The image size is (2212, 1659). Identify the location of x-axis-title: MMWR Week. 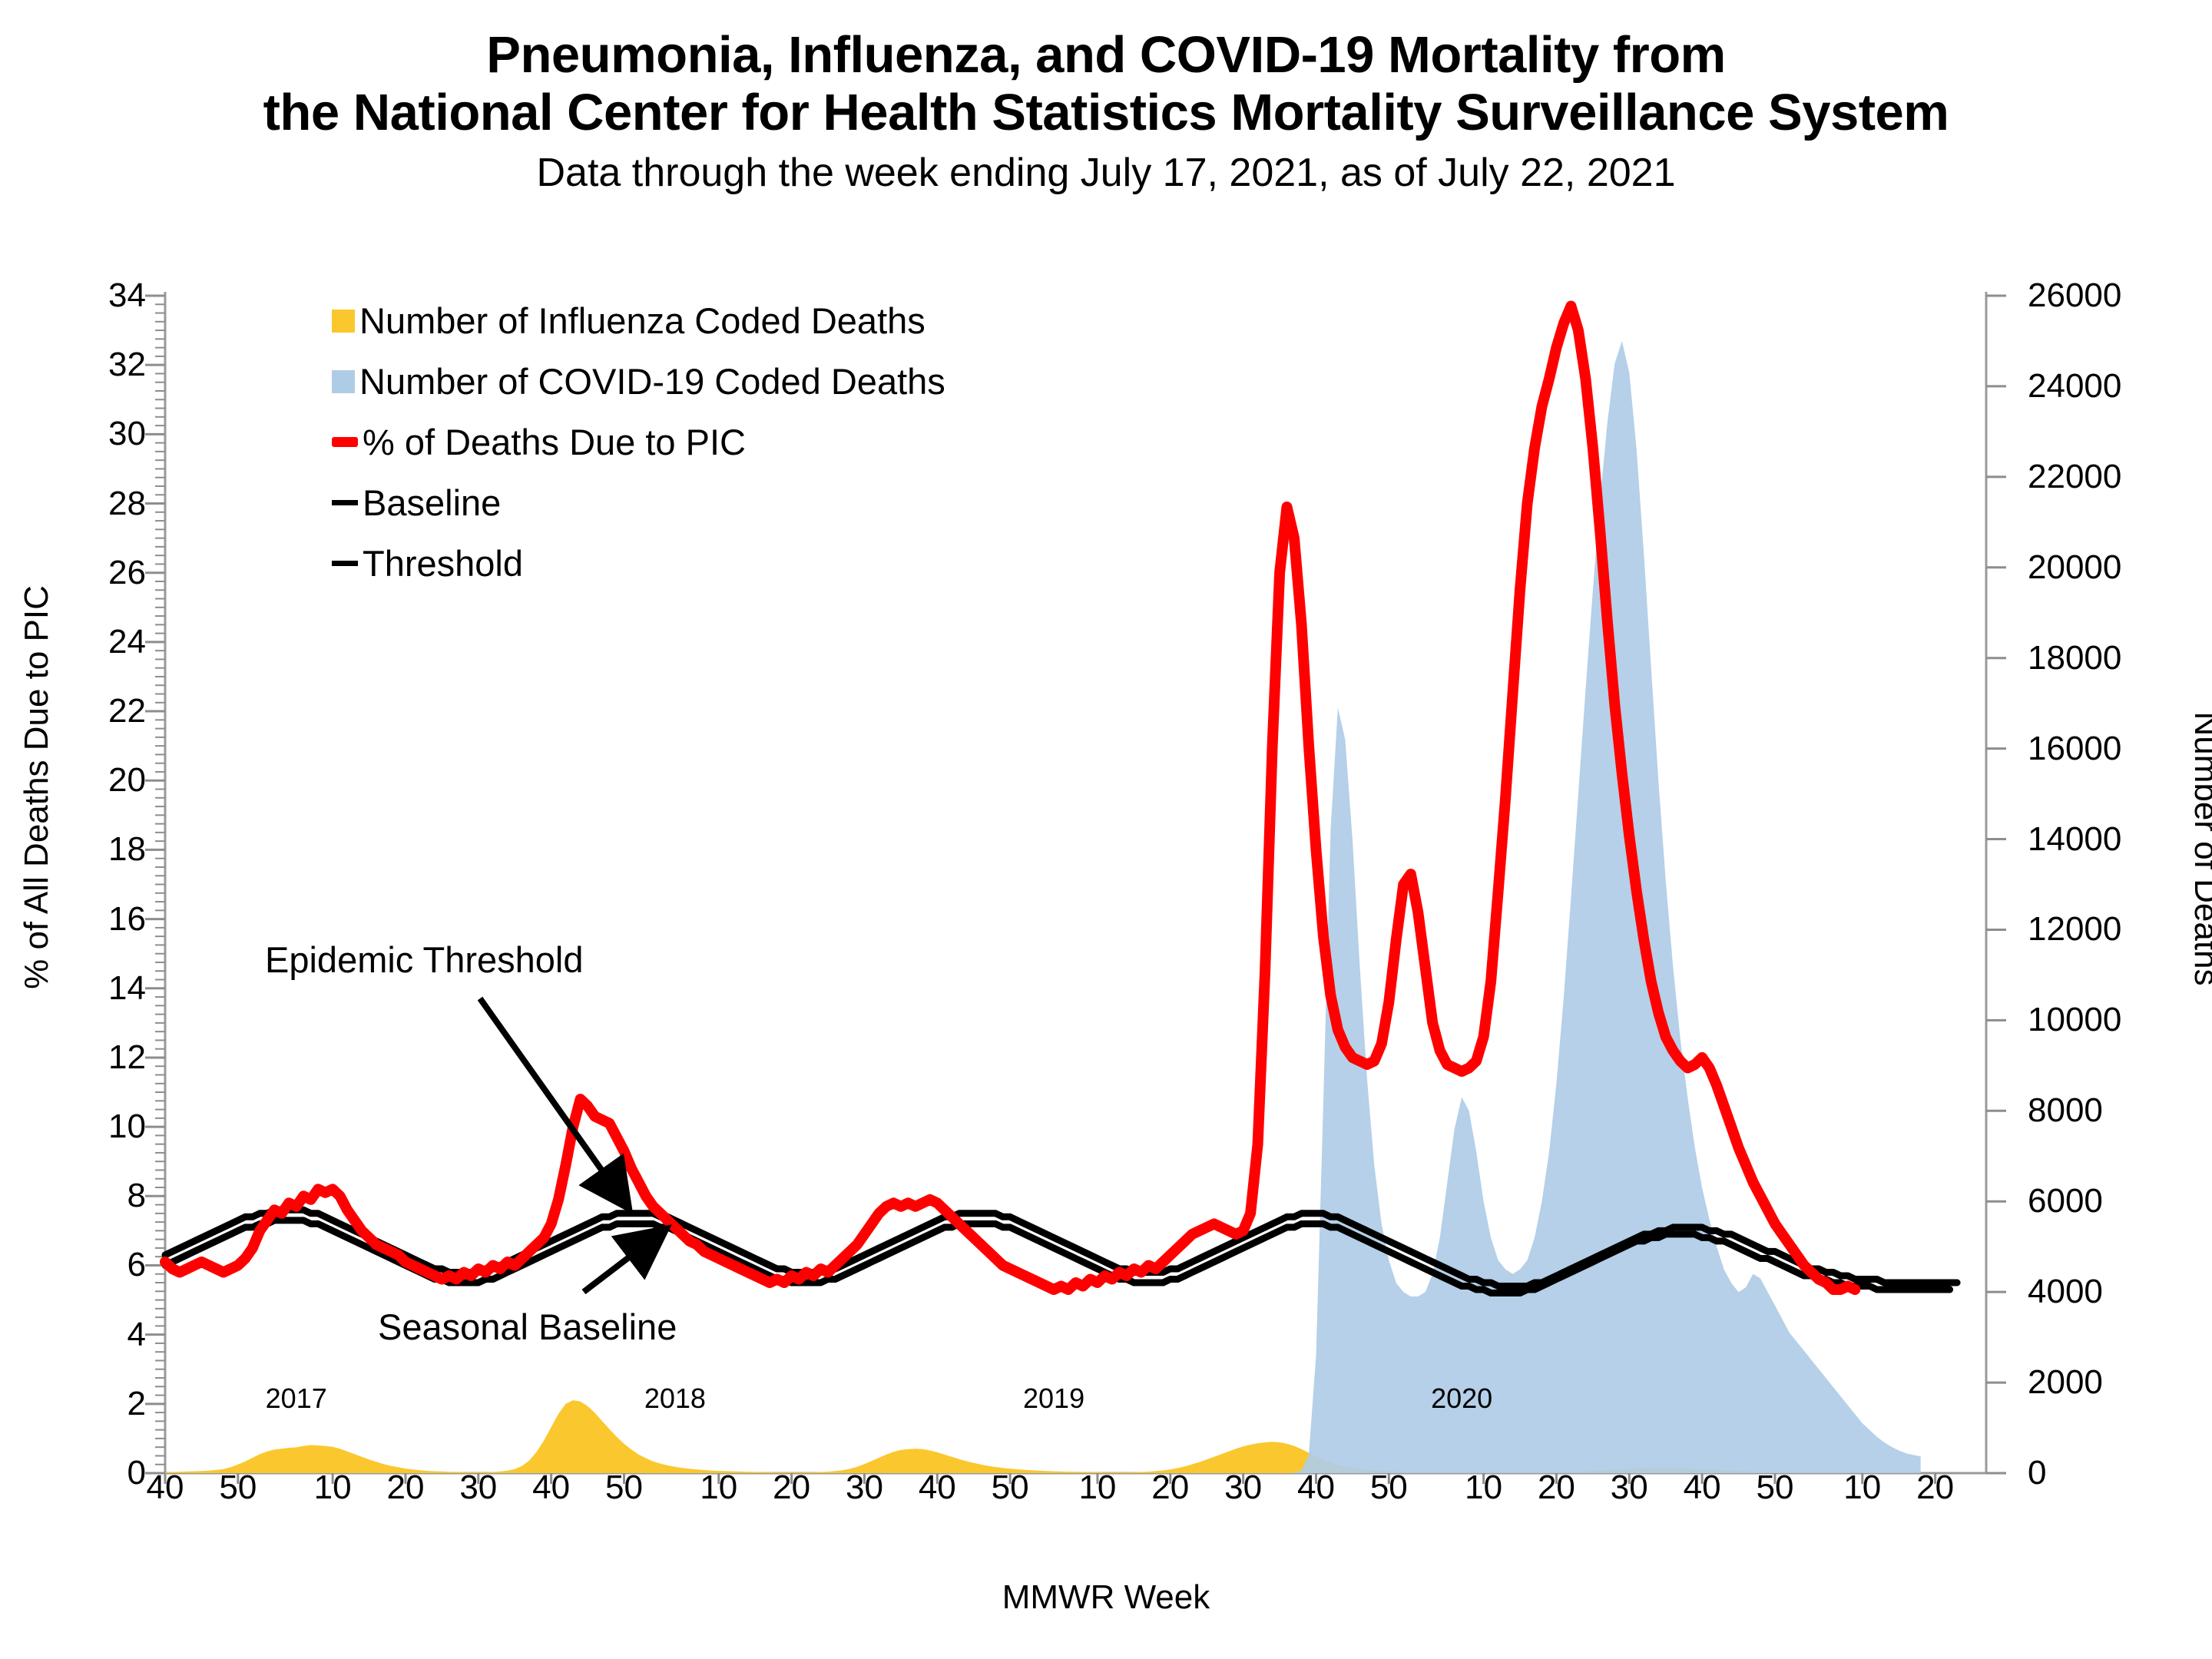
(1106, 1597).